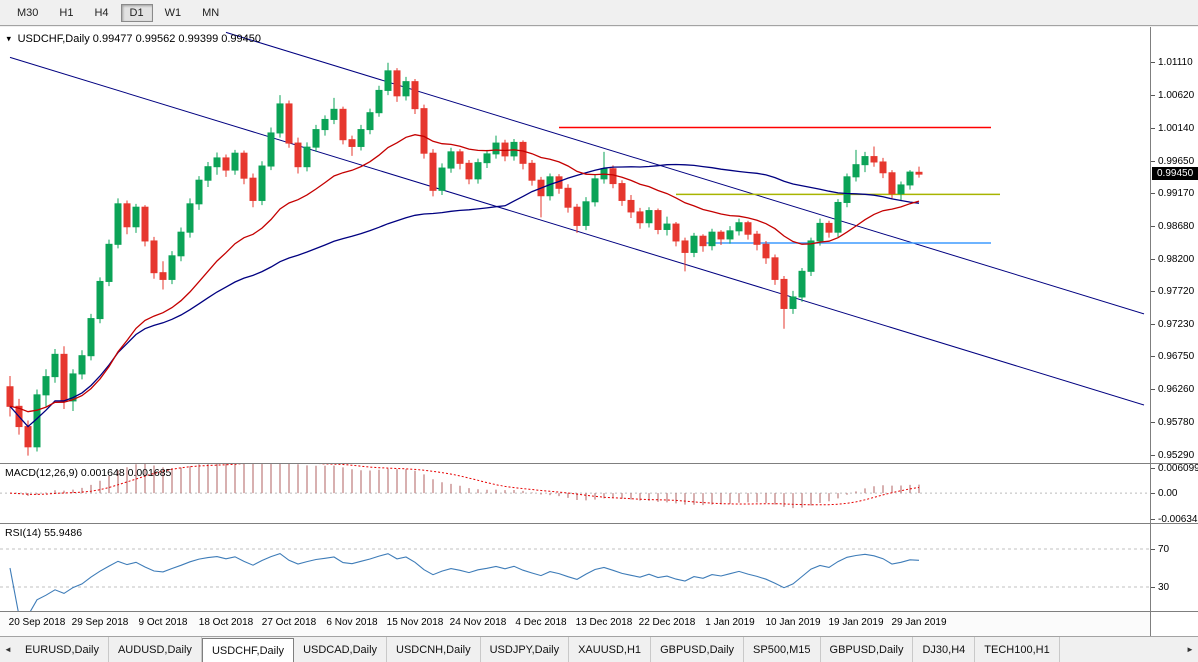 The width and height of the screenshot is (1198, 662). What do you see at coordinates (464, 581) in the screenshot?
I see `rsi-line` at bounding box center [464, 581].